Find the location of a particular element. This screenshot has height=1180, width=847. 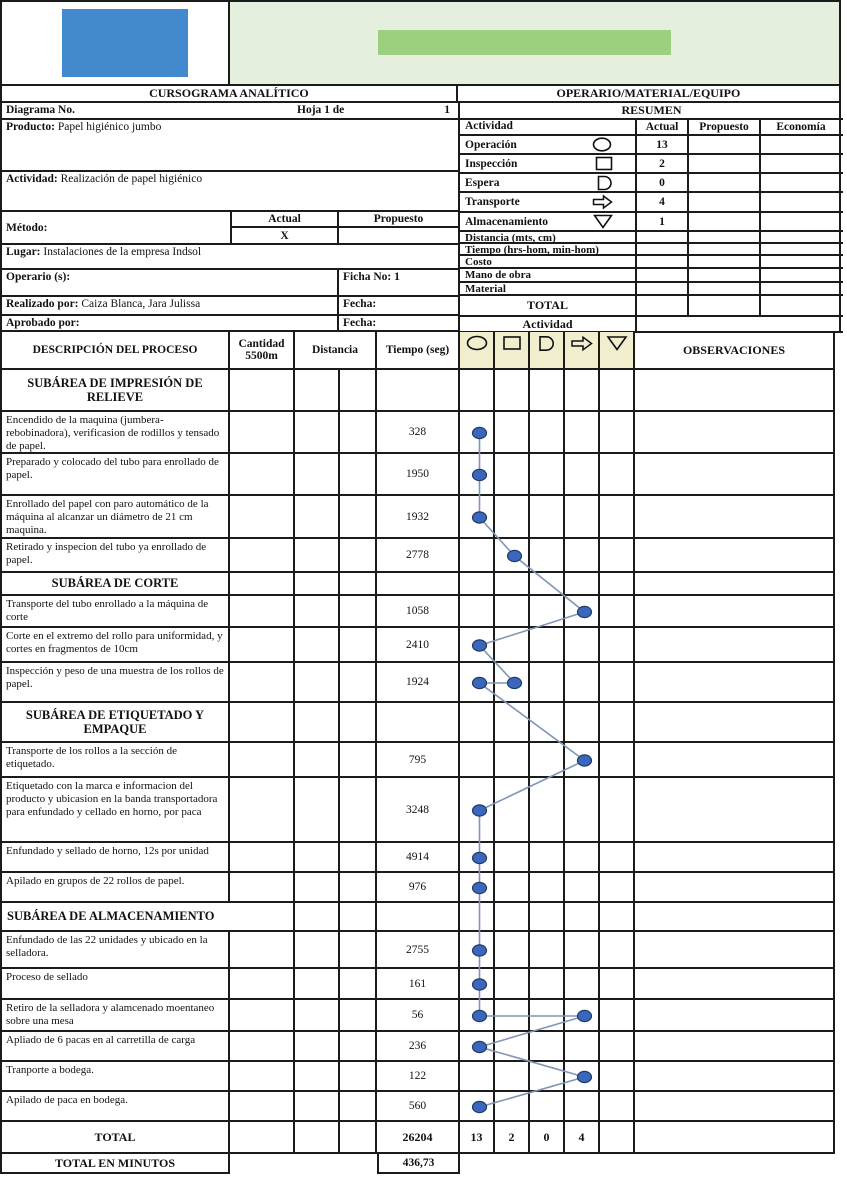

almacenamiento-label: Almacenamiento is located at coordinates (507, 221).